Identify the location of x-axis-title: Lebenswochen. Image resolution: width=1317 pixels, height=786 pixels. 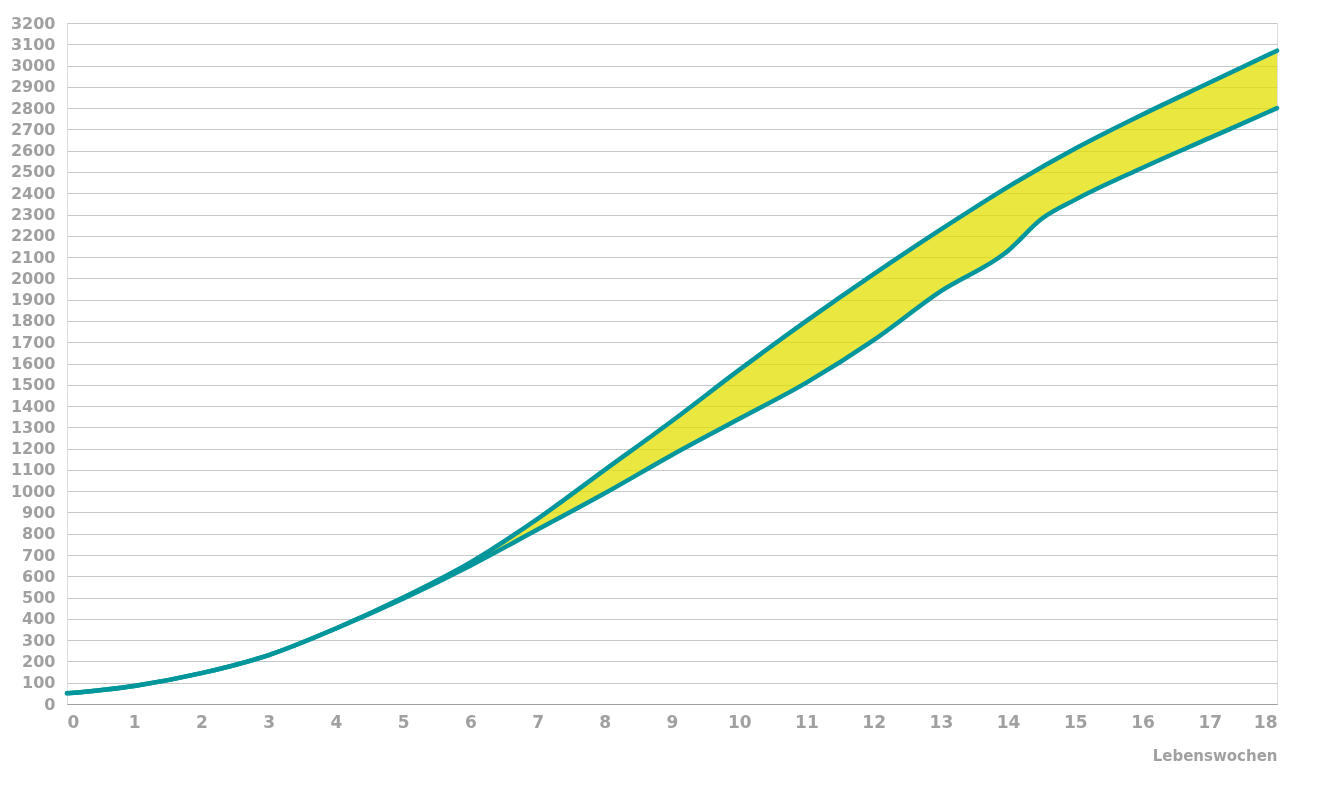
(1215, 755).